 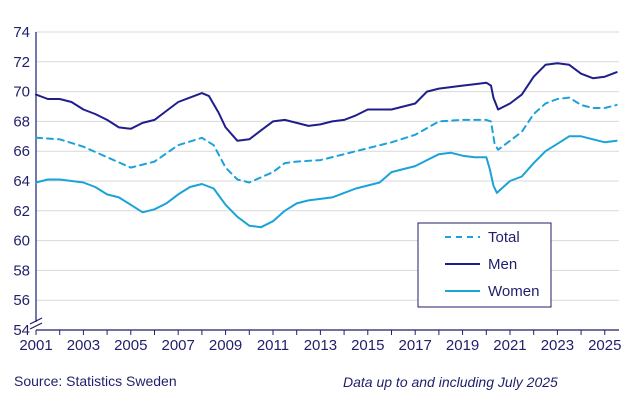 What do you see at coordinates (21, 92) in the screenshot?
I see `y-tick-label-70: 70` at bounding box center [21, 92].